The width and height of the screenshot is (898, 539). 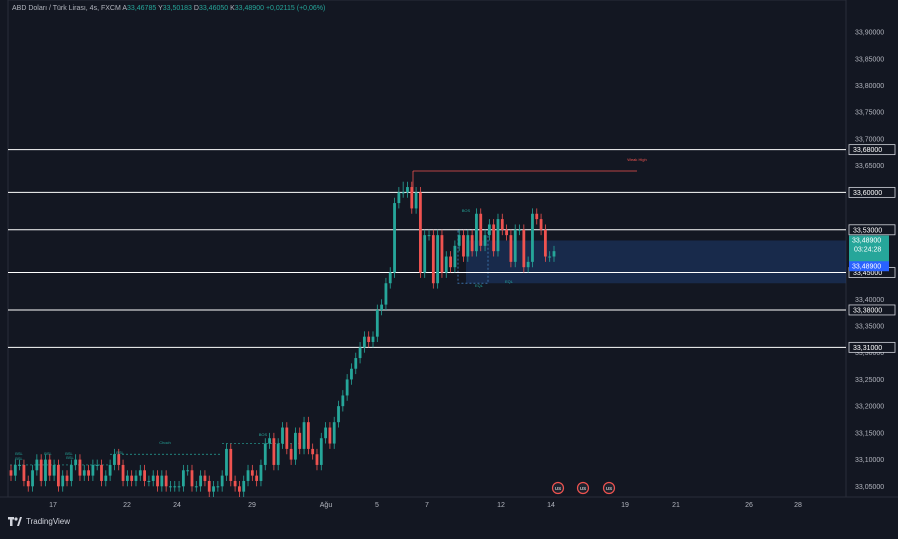 What do you see at coordinates (551, 505) in the screenshot?
I see `x-tick-label: 14` at bounding box center [551, 505].